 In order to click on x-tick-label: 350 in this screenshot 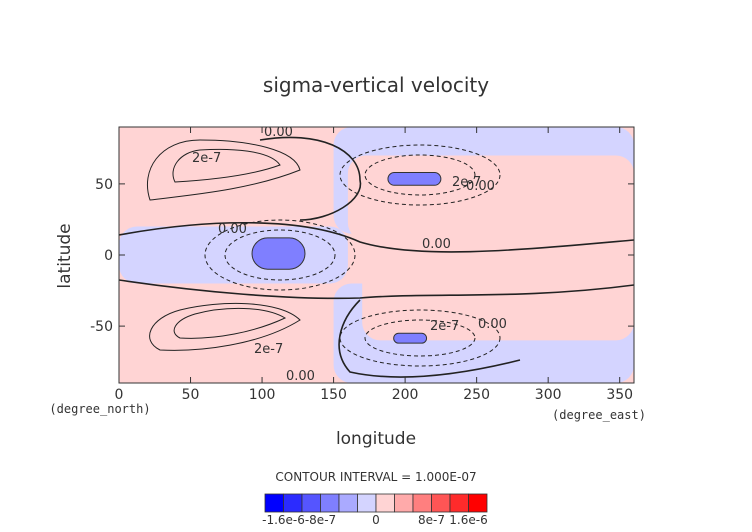, I will do `click(619, 395)`.